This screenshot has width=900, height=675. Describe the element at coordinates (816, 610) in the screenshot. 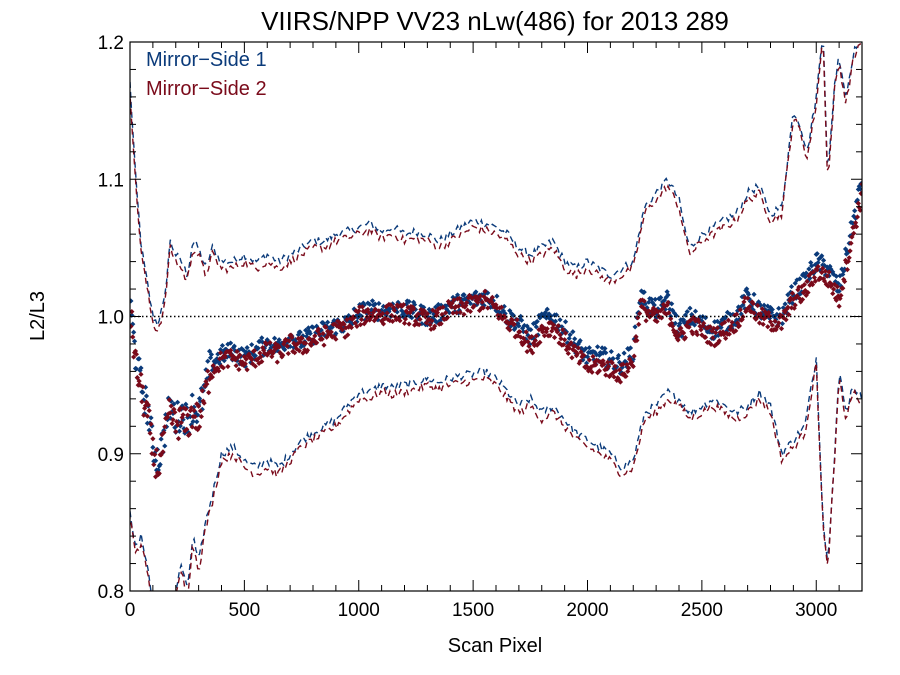

I see `x-tick-label: 3000` at that location.